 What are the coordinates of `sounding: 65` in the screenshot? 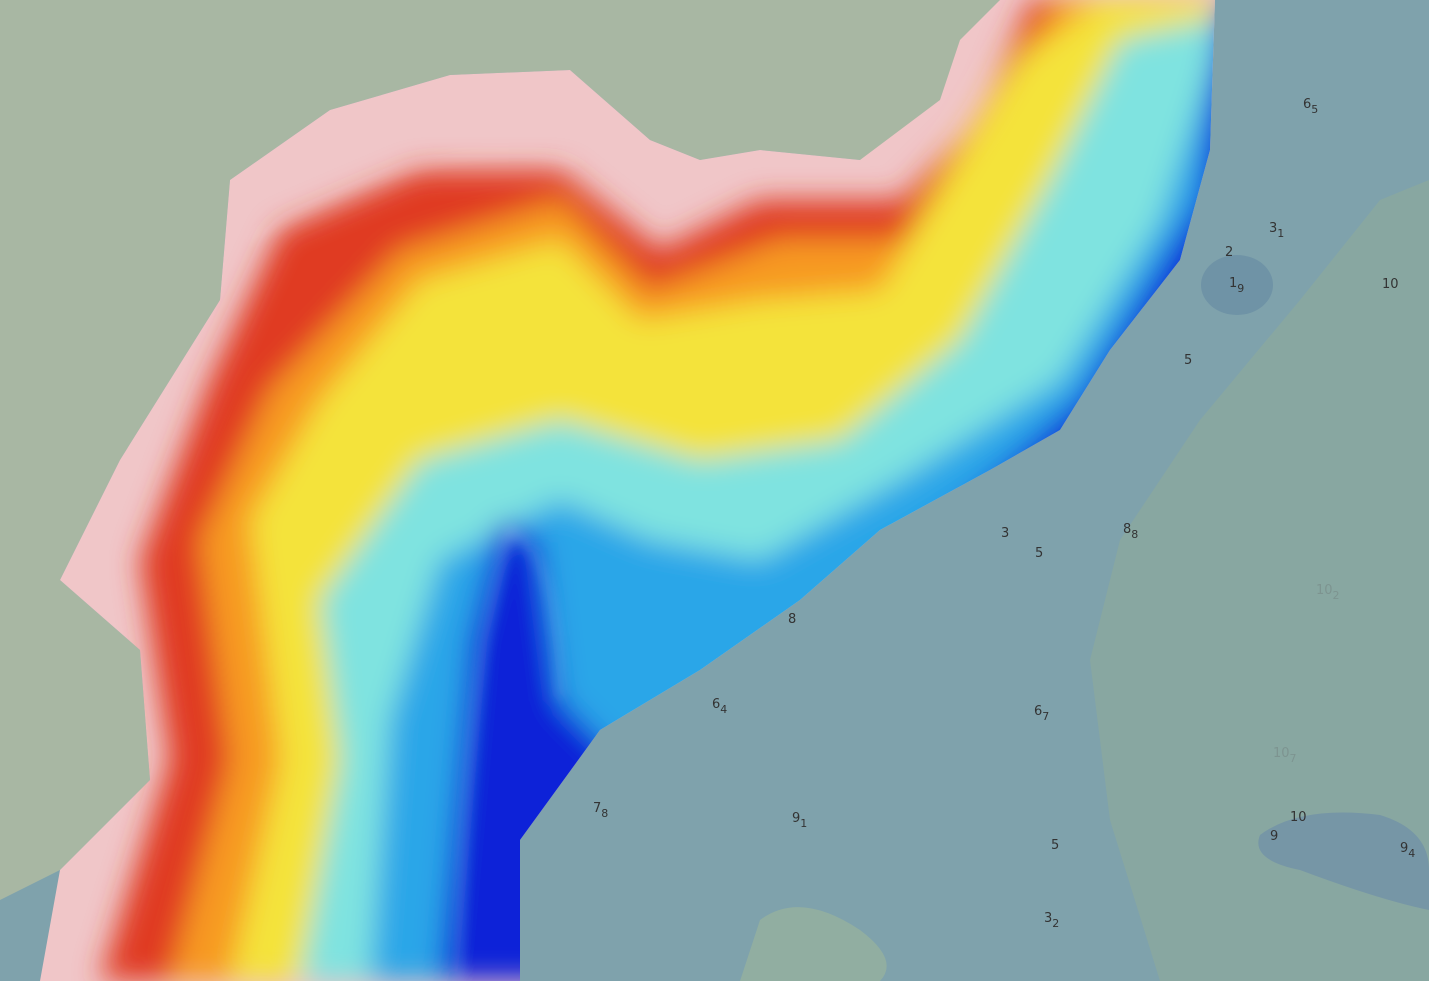 It's located at (1310, 106).